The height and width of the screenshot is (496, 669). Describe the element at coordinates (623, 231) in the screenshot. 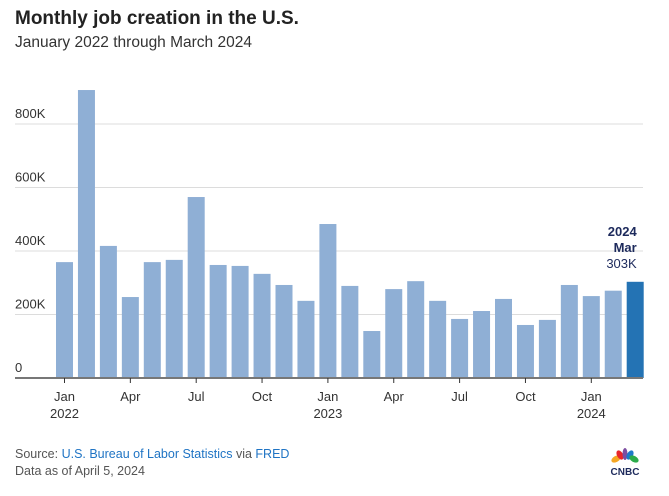

I see `annotation-year: 2024` at that location.